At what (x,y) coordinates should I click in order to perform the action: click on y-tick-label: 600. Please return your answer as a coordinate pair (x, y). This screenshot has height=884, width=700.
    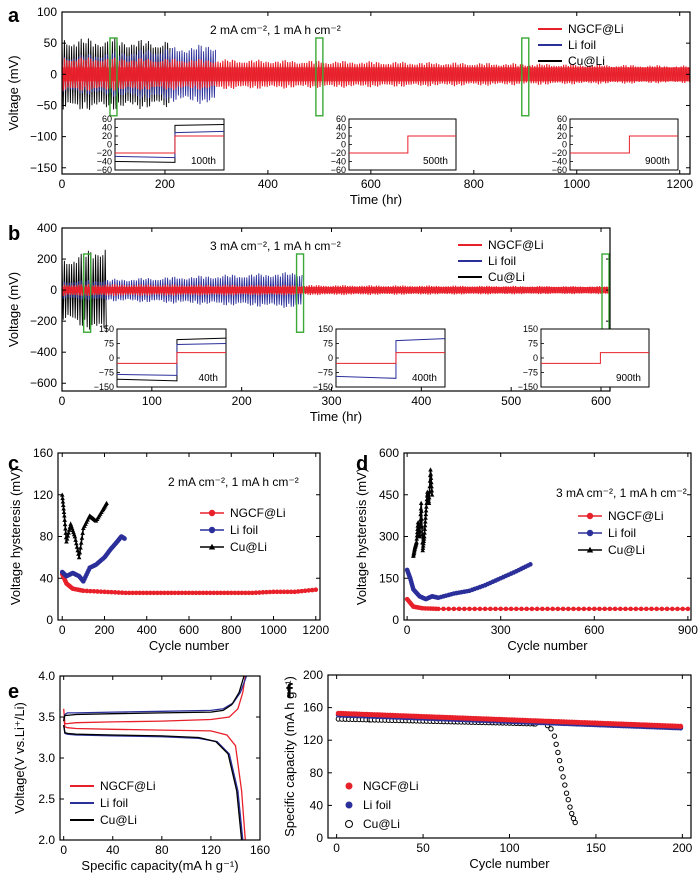
    Looking at the image, I should click on (389, 453).